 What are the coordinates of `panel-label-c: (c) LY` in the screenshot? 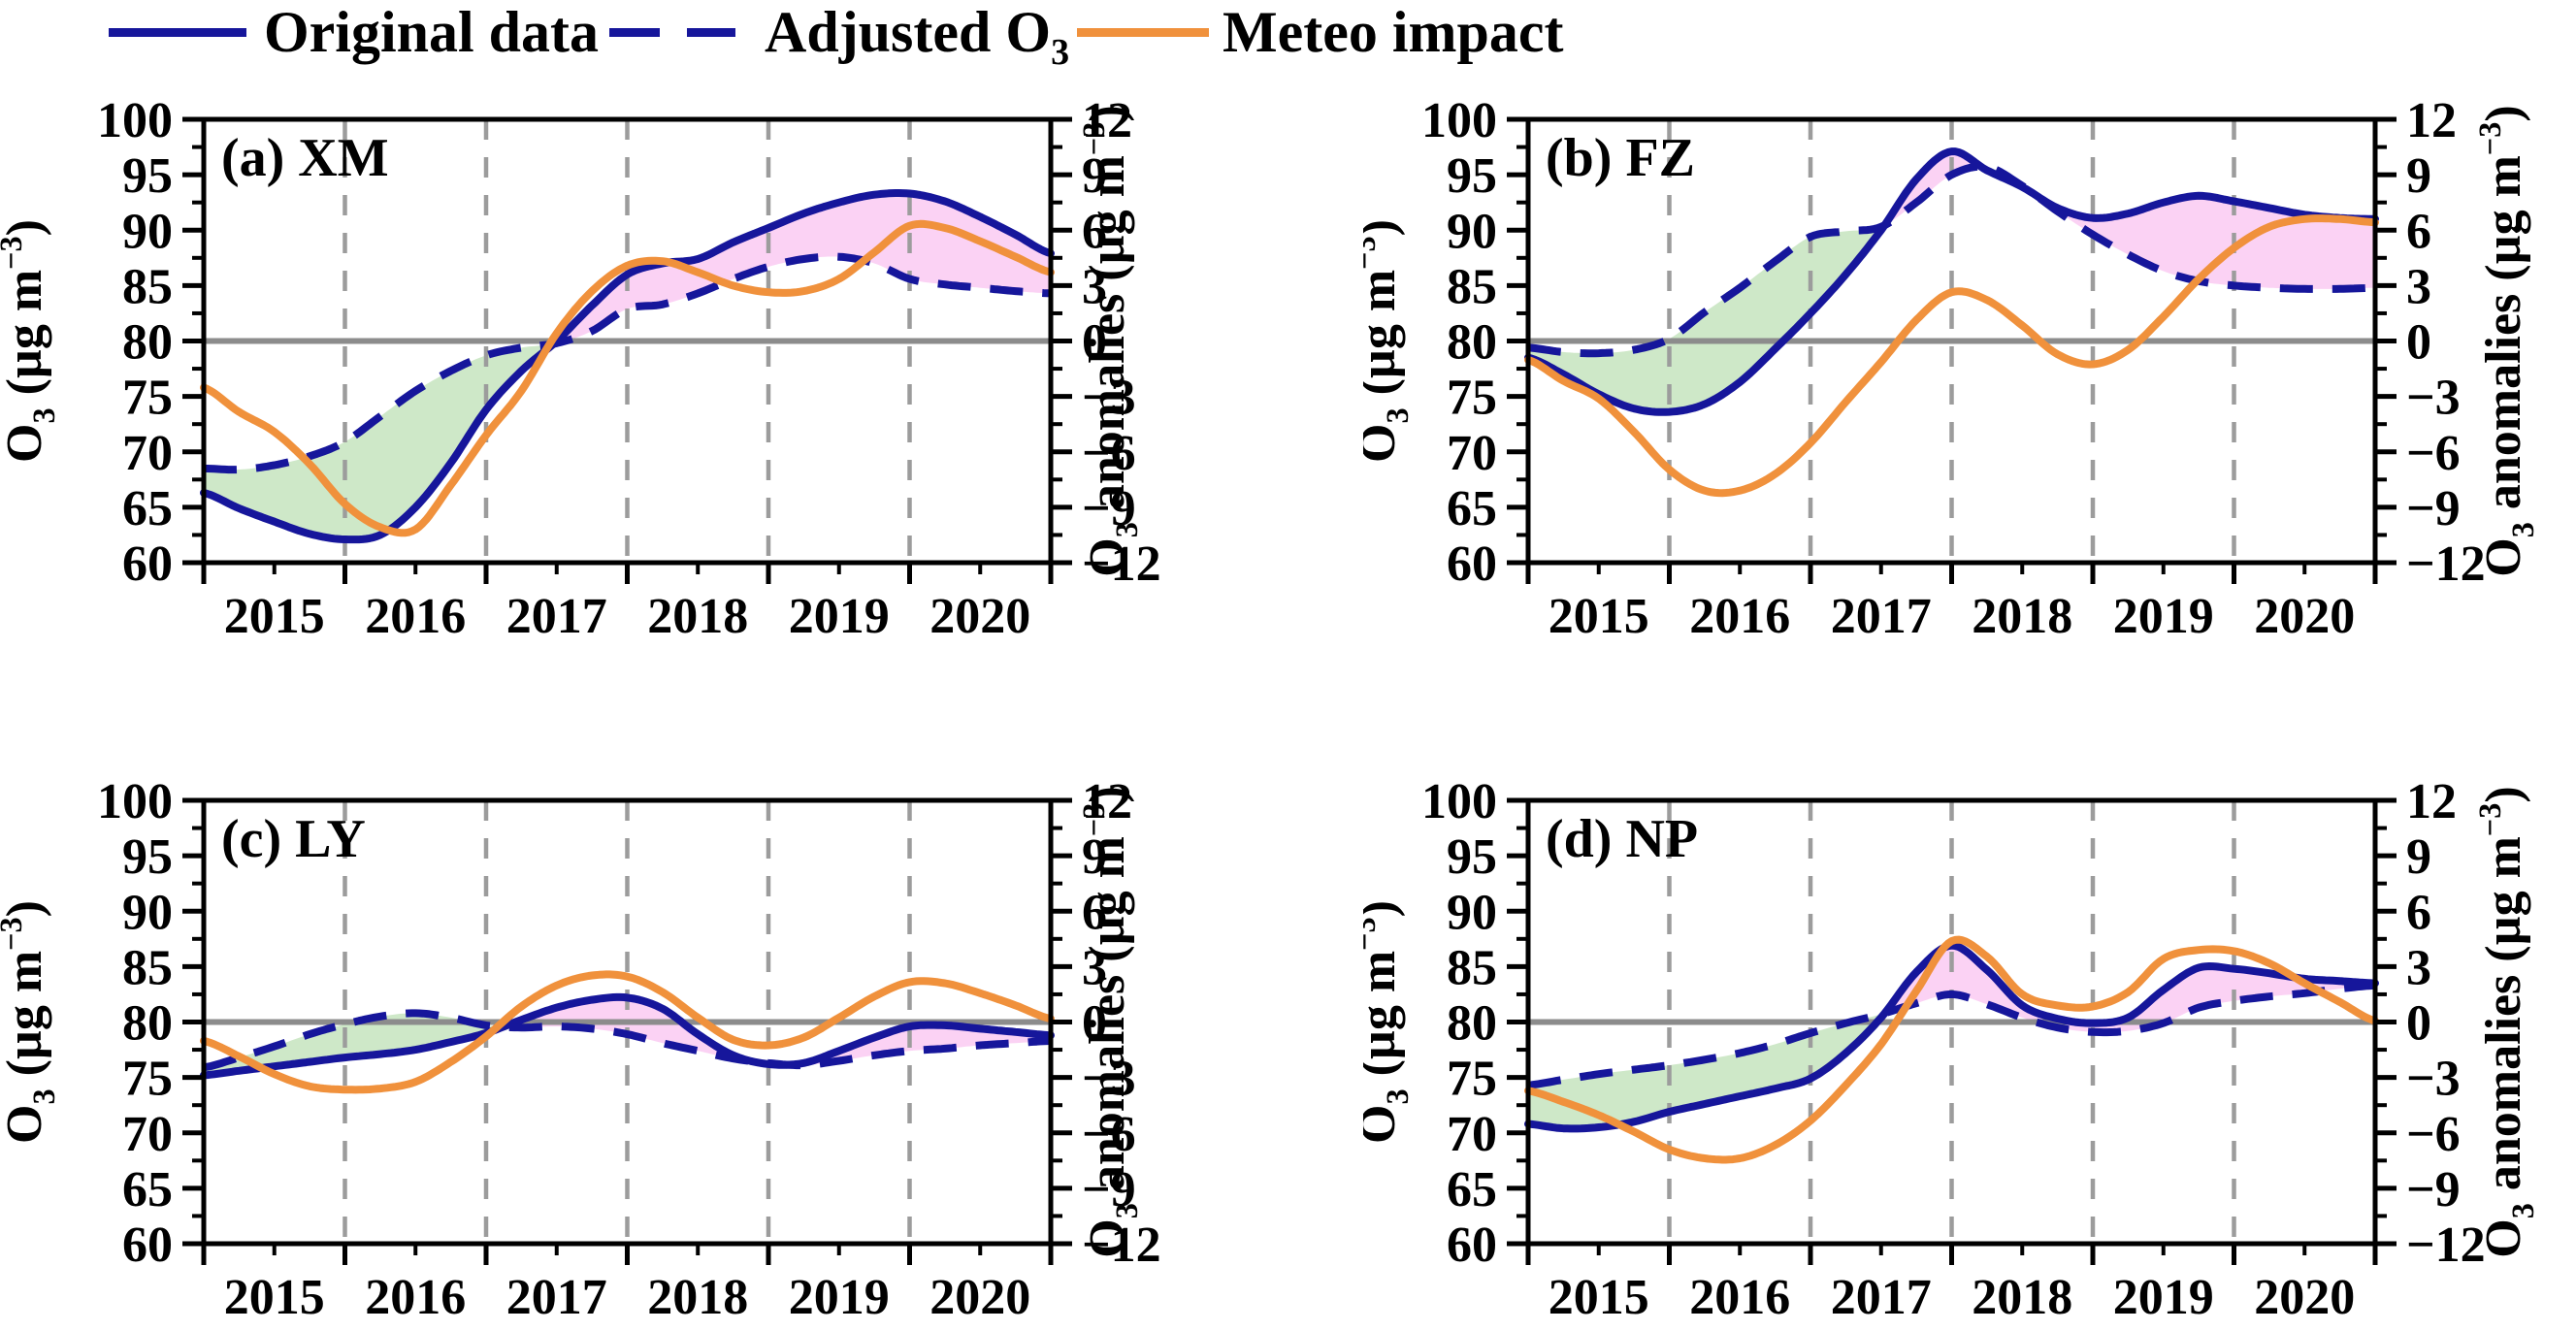 It's located at (293, 839).